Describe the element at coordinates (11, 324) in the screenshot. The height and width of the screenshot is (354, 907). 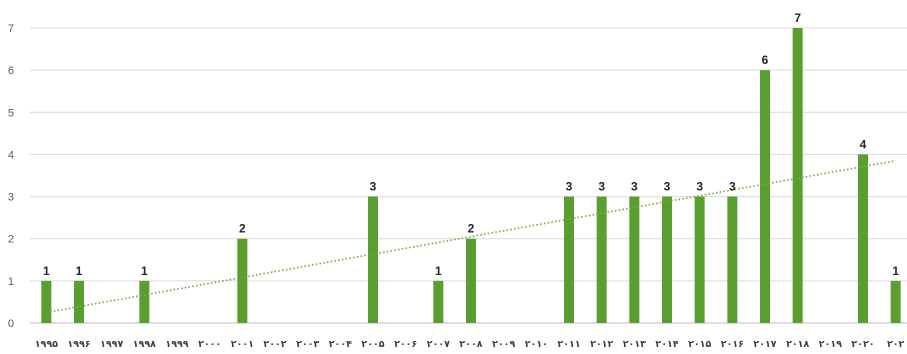
I see `y-tick-label: 0` at that location.